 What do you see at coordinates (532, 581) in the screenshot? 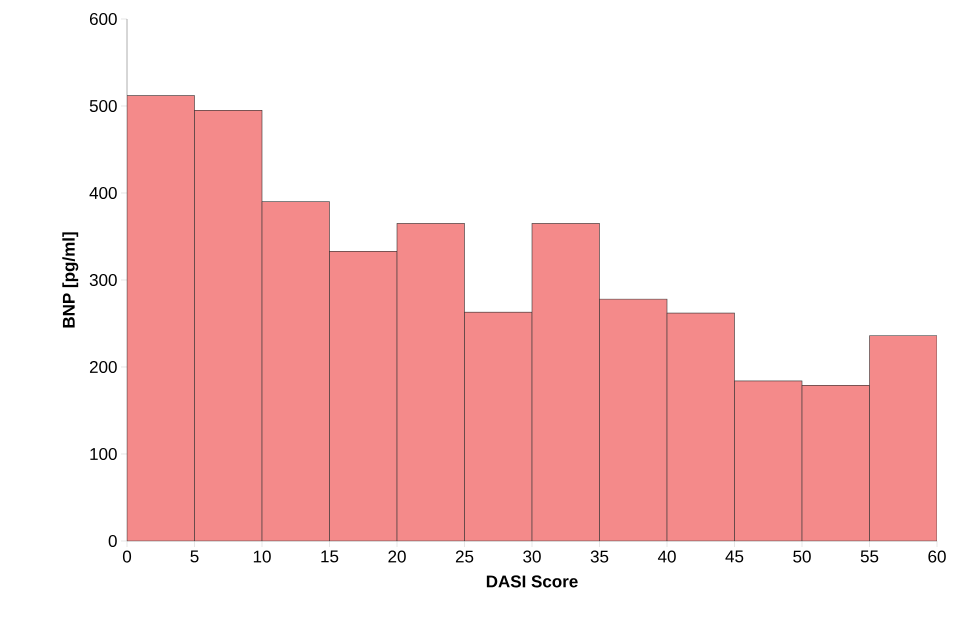
I see `x-axis-title: DASI Score` at bounding box center [532, 581].